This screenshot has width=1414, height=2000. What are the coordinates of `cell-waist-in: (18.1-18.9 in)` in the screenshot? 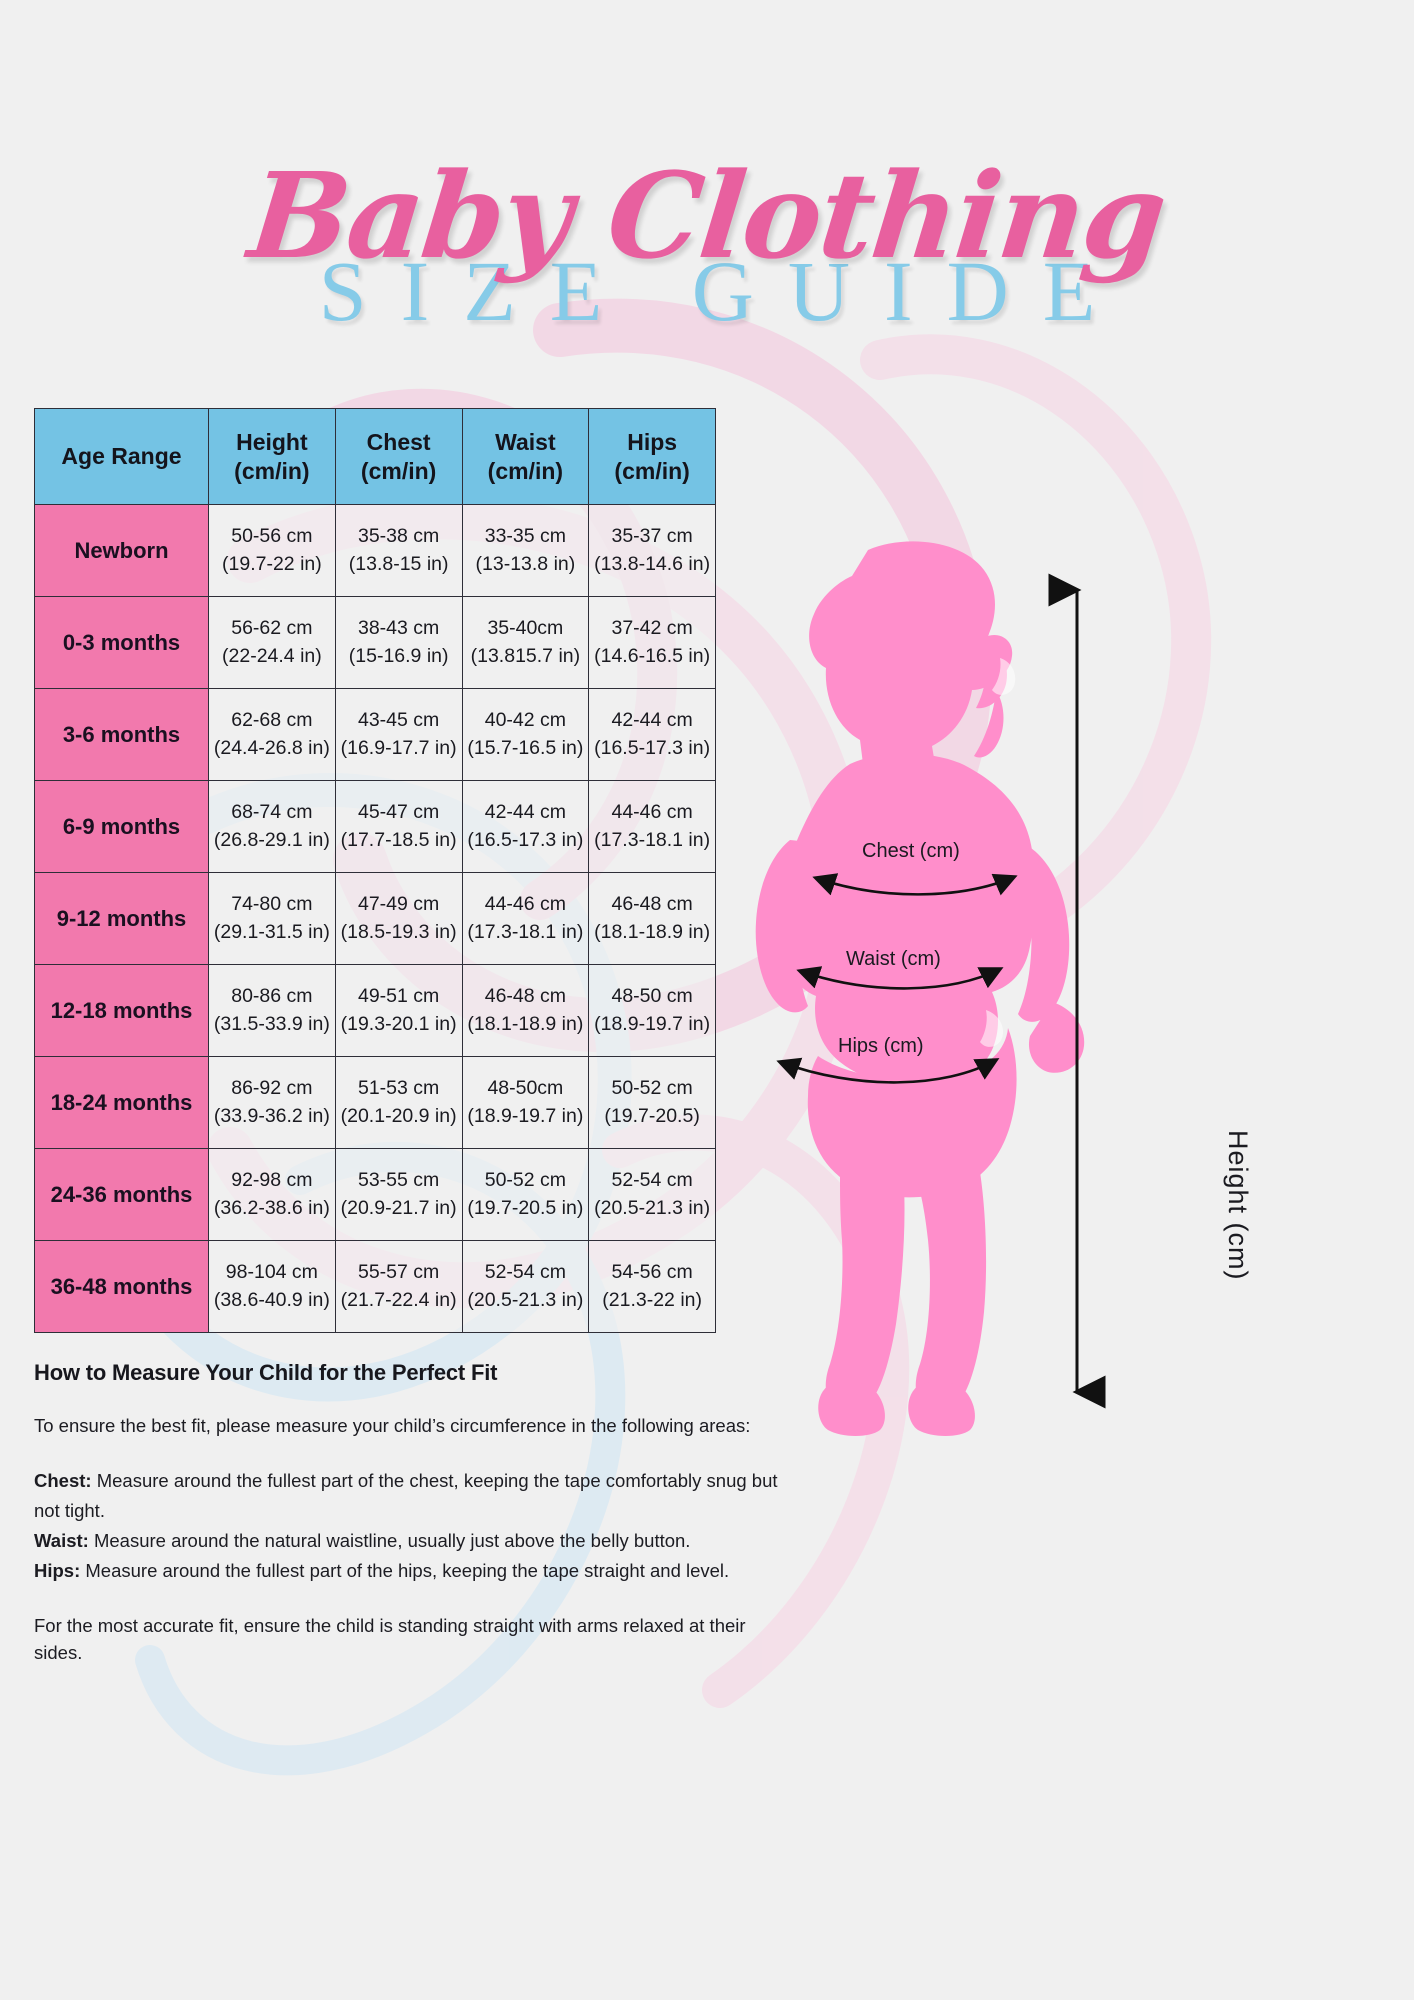 It's located at (525, 1023).